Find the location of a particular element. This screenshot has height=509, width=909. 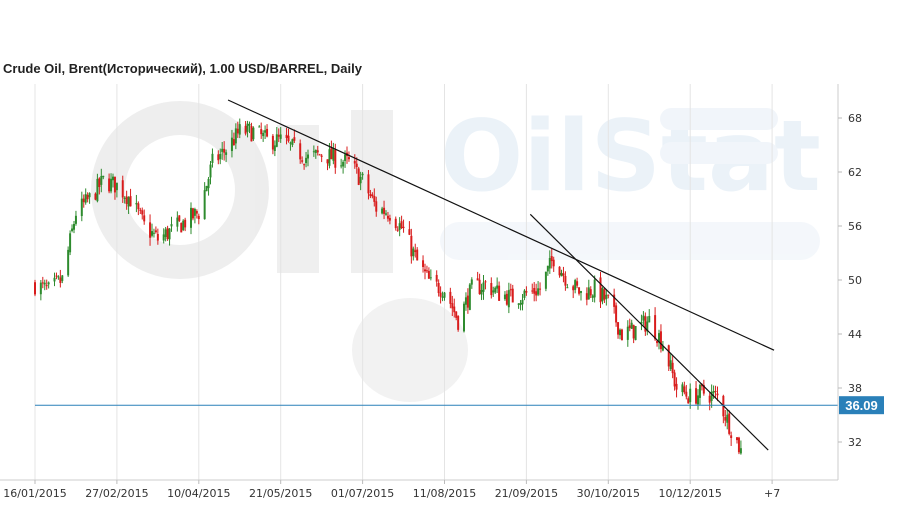

x-tick-label: 10/04/2015 is located at coordinates (198, 493).